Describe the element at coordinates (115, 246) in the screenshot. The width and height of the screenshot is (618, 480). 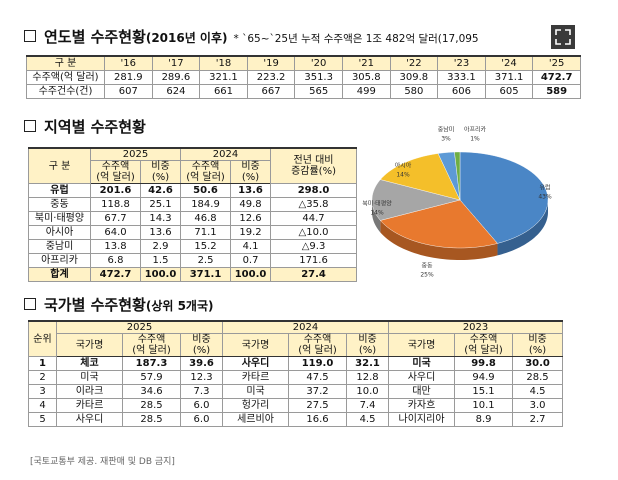
I see `cell: 13.8` at that location.